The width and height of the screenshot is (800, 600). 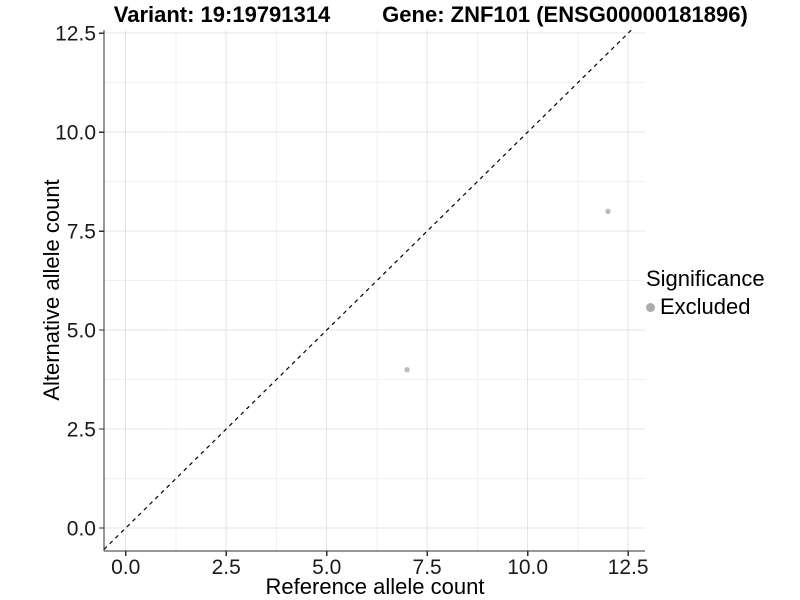 I want to click on plot-title-gene: Gene: ZNF101 (ENSG00000181896), so click(x=565, y=14).